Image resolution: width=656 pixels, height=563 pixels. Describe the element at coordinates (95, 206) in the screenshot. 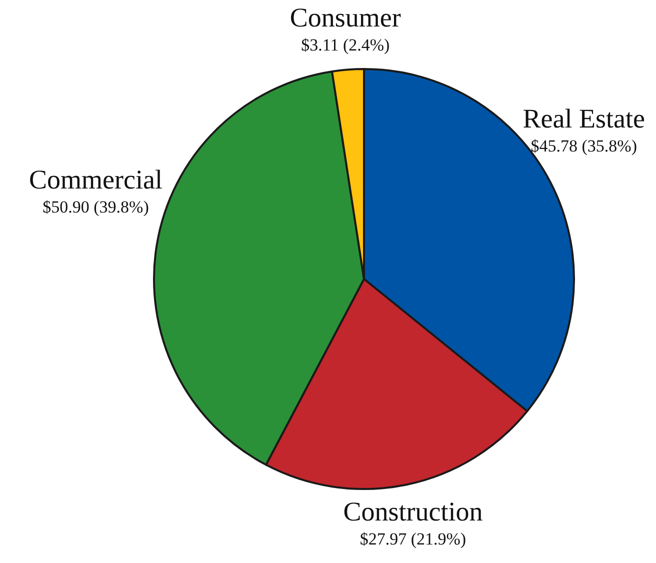

I see `data-label: $50.90 (39.8%)` at that location.